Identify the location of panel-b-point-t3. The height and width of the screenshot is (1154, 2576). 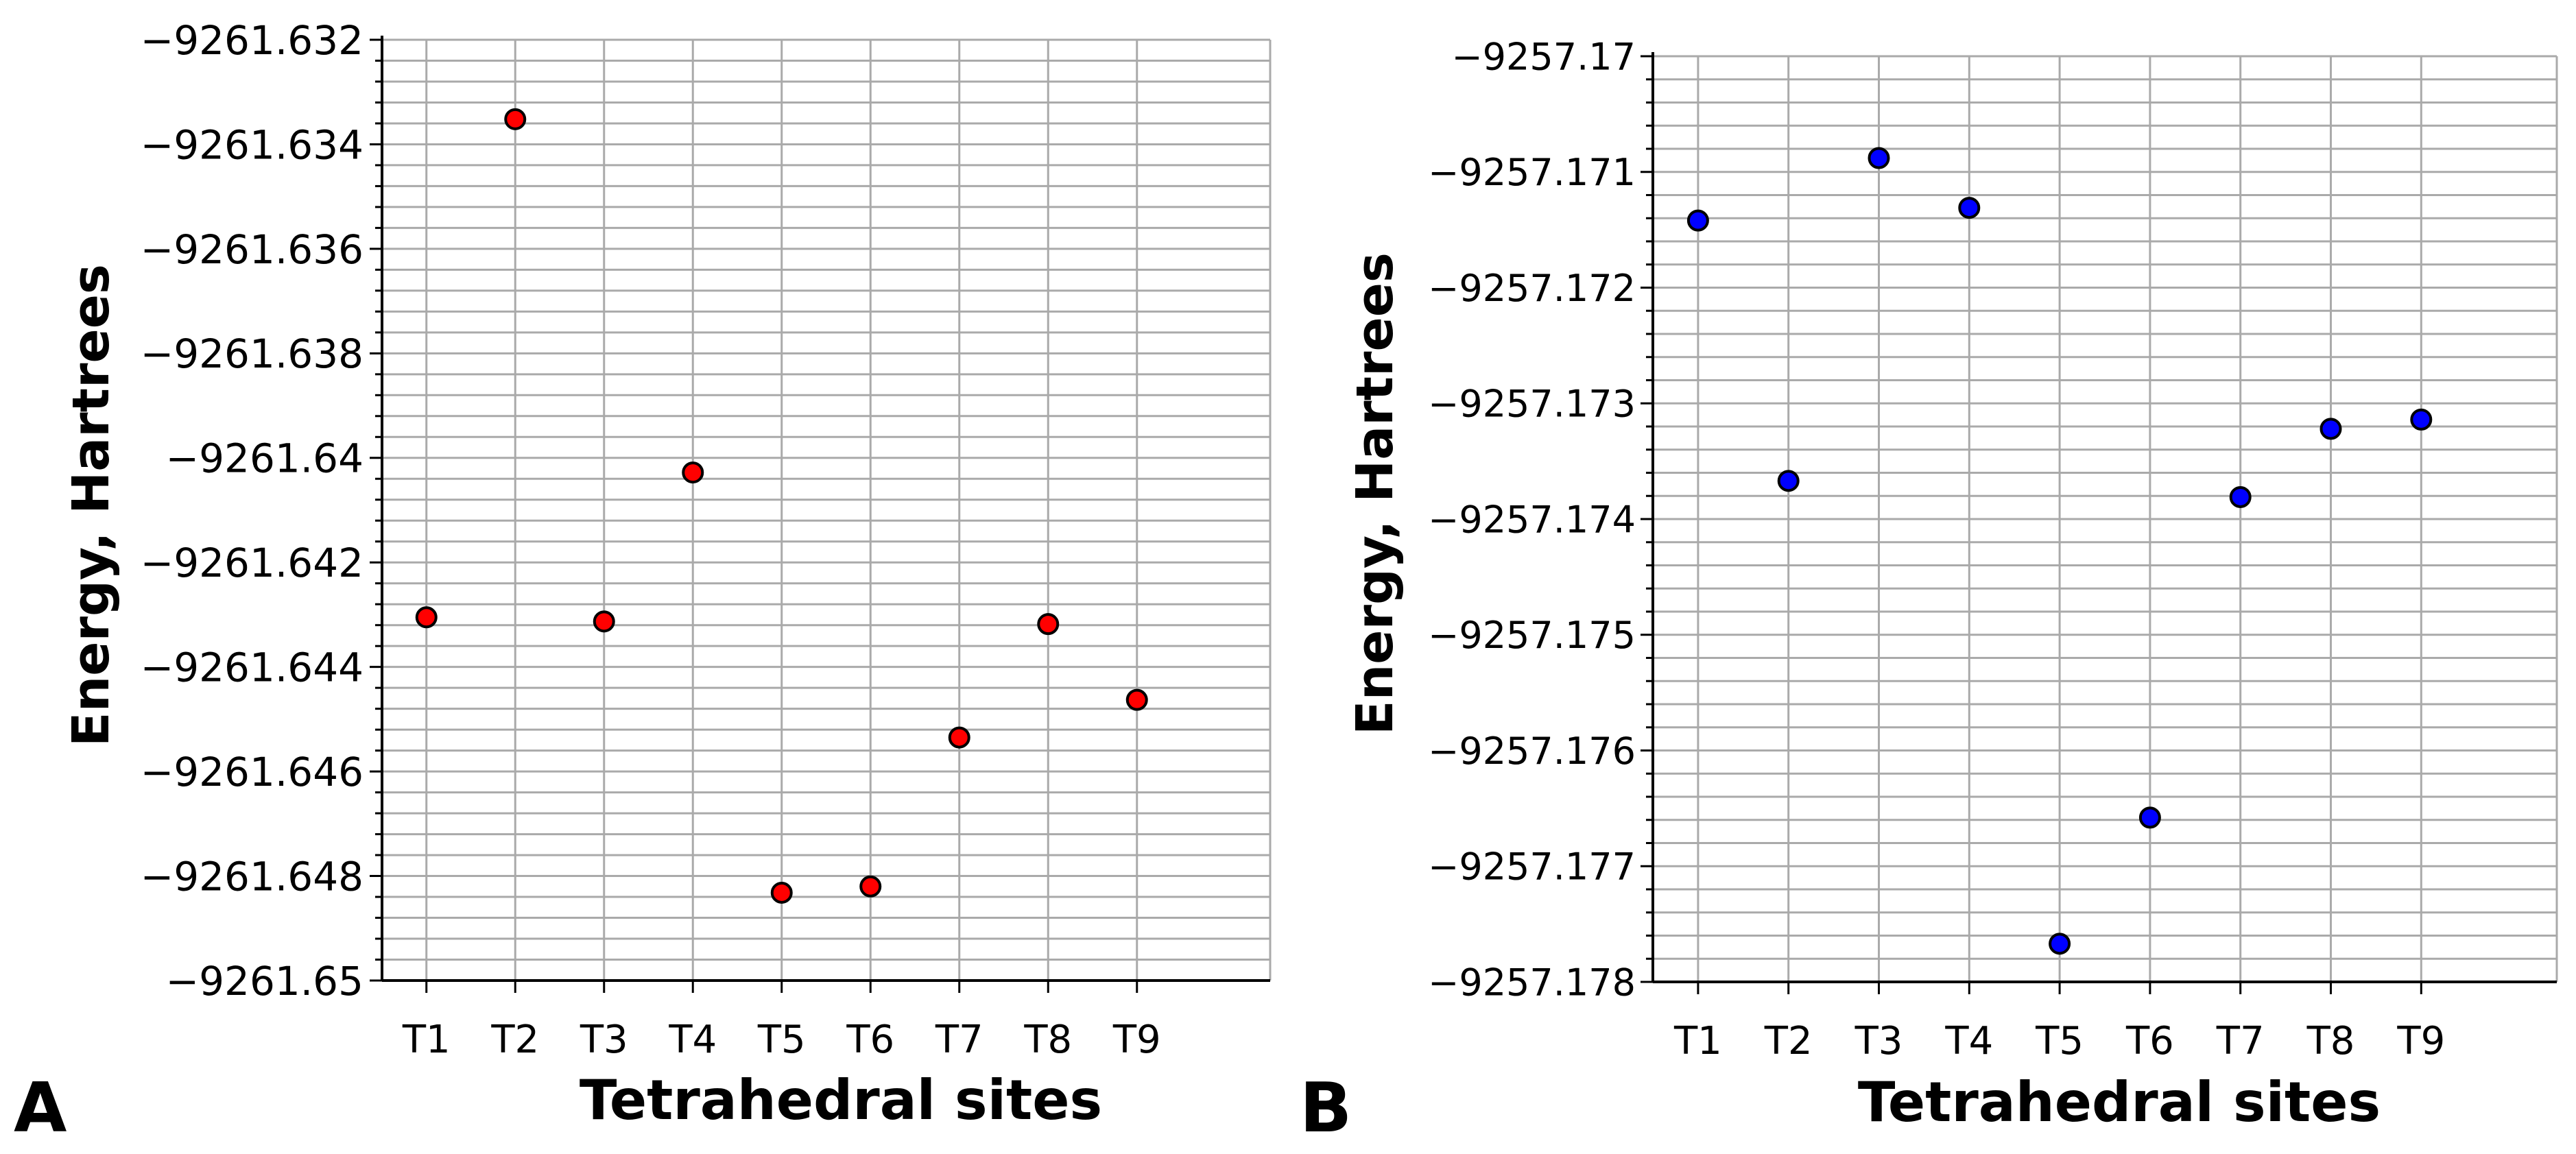
(1879, 158).